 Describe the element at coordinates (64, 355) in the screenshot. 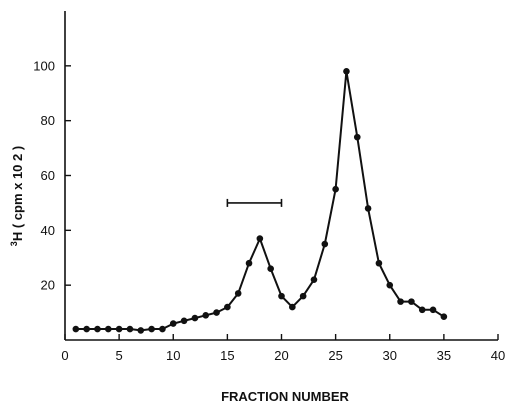

I see `x-tick-label: 0` at that location.